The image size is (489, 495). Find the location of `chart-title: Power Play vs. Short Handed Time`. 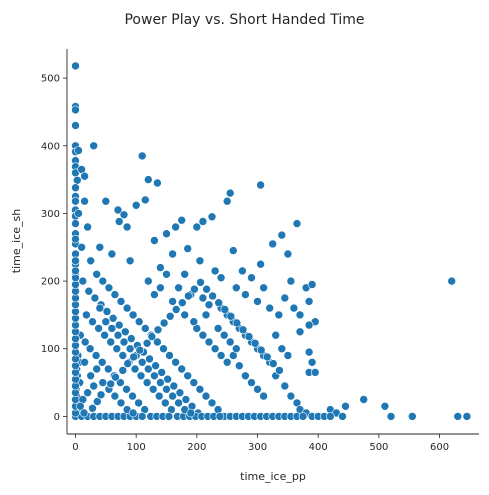

chart-title: Power Play vs. Short Handed Time is located at coordinates (244, 20).